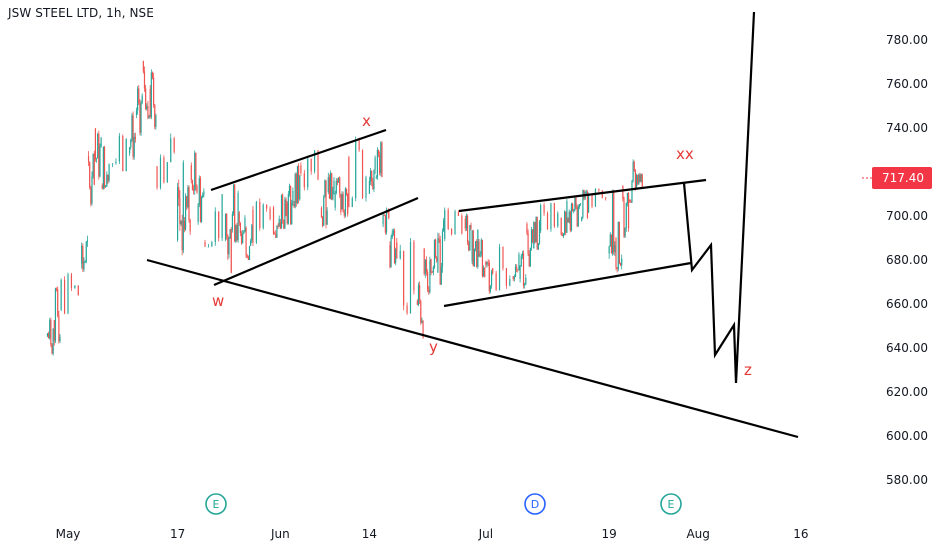  Describe the element at coordinates (748, 370) in the screenshot. I see `wave-label-z: z` at that location.